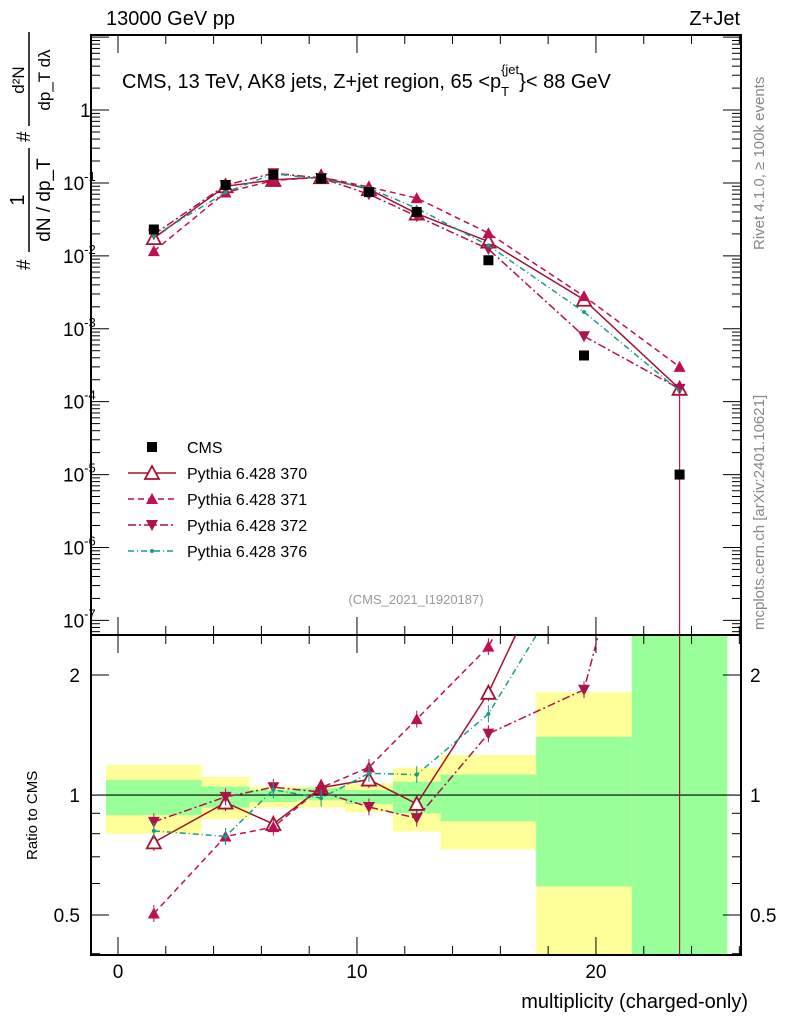 This screenshot has width=786, height=1024. What do you see at coordinates (510, 69) in the screenshot?
I see `title-sup: {jet` at bounding box center [510, 69].